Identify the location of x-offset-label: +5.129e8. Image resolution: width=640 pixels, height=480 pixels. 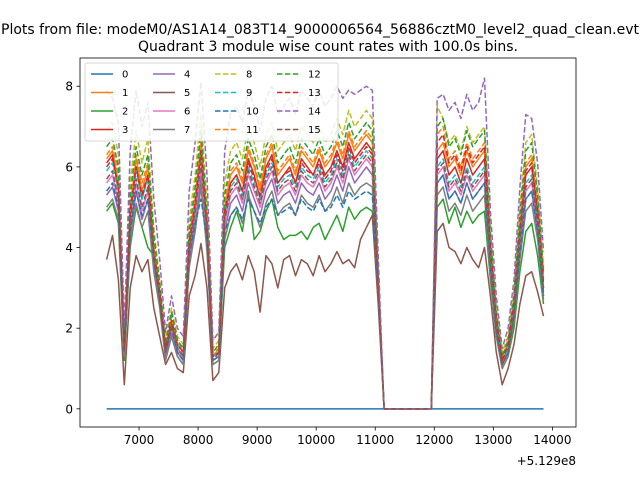
(546, 461).